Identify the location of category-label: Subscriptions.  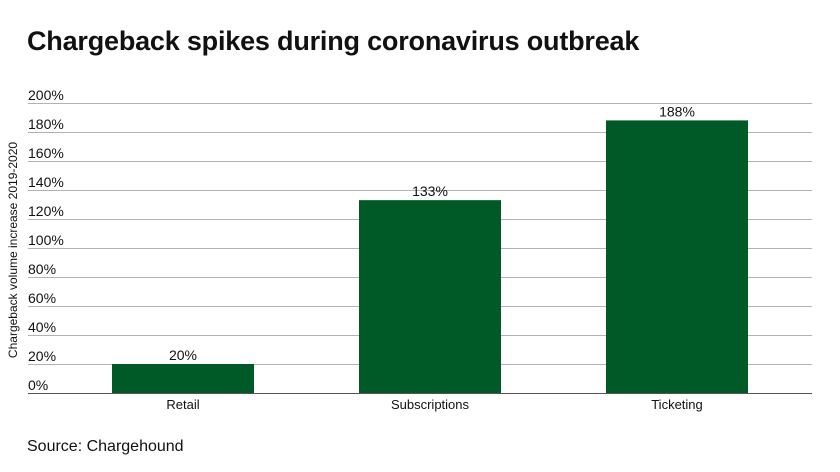
(430, 404).